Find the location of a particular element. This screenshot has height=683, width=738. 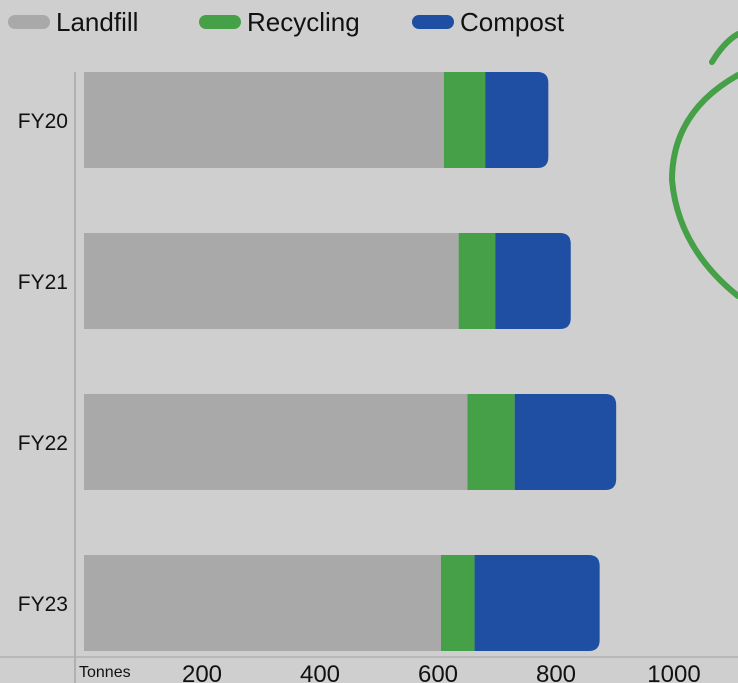

x-tick-1000: 1000 is located at coordinates (673, 672).